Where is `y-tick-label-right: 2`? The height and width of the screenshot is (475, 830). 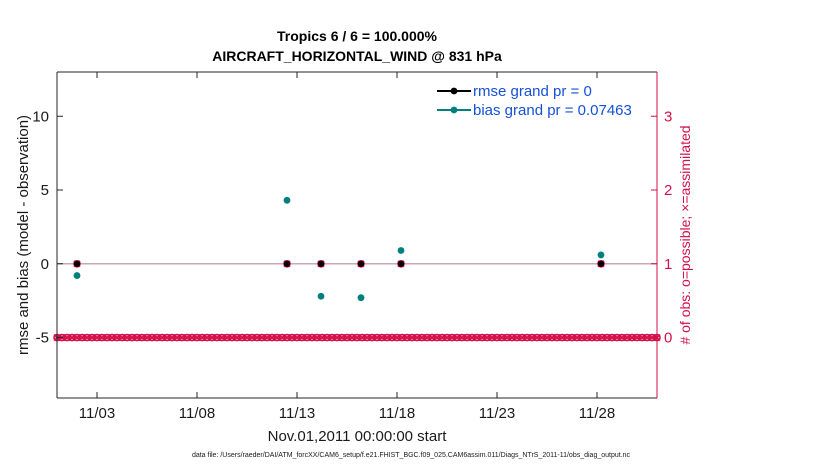
y-tick-label-right: 2 is located at coordinates (668, 190).